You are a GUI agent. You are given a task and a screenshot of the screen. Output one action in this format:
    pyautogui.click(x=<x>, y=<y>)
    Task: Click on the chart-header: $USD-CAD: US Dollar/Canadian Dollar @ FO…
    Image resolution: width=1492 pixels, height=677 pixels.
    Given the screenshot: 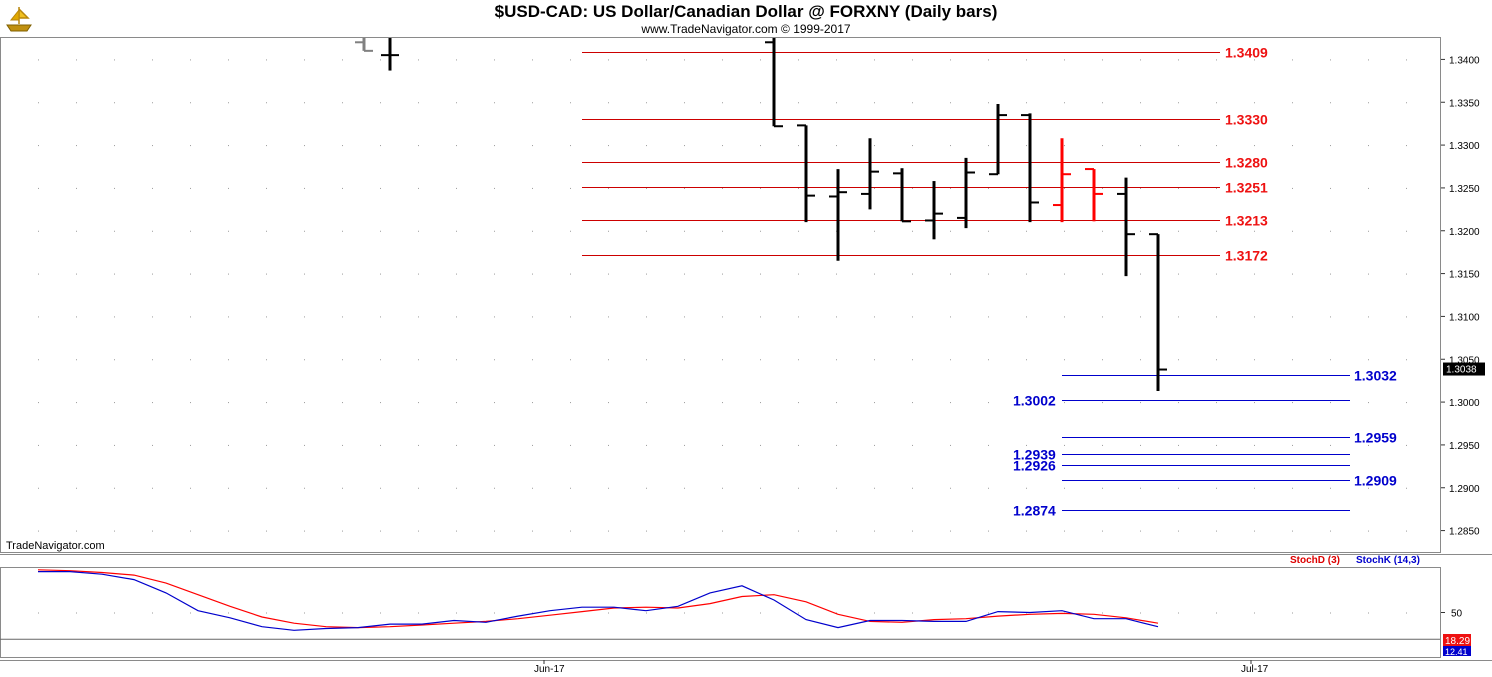 What is the action you would take?
    pyautogui.click(x=746, y=19)
    